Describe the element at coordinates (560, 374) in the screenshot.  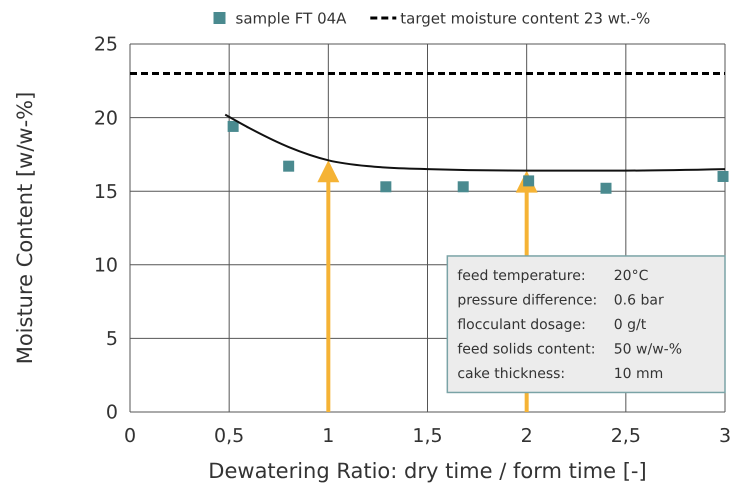
I see `text: cake thickness: 10 mm` at that location.